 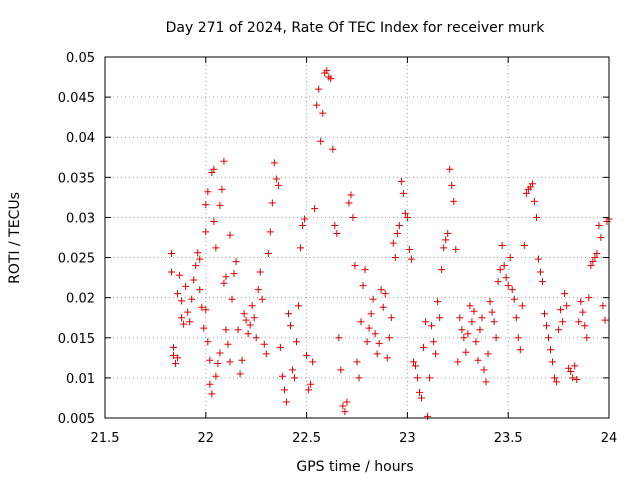 I want to click on y-tick-label: 0.025, so click(x=76, y=259).